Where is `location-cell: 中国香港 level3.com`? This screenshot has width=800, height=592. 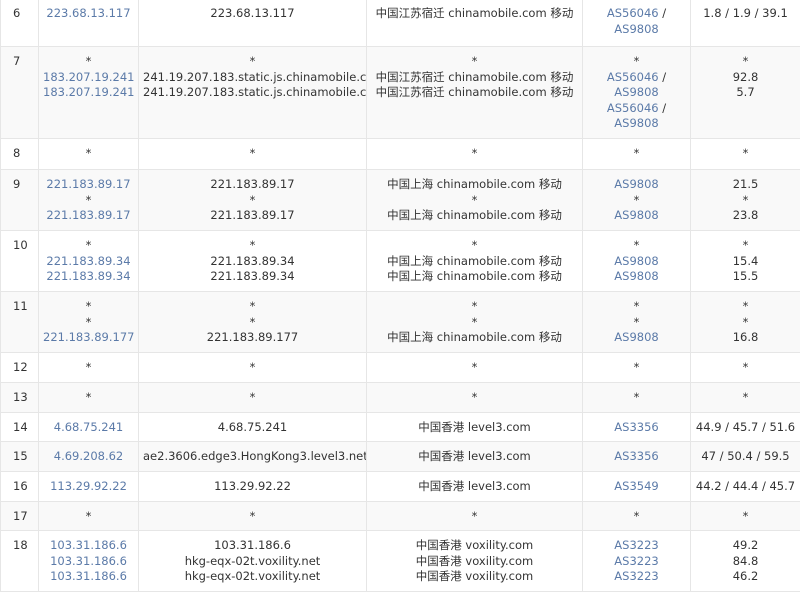
location-cell: 中国香港 level3.com is located at coordinates (475, 427).